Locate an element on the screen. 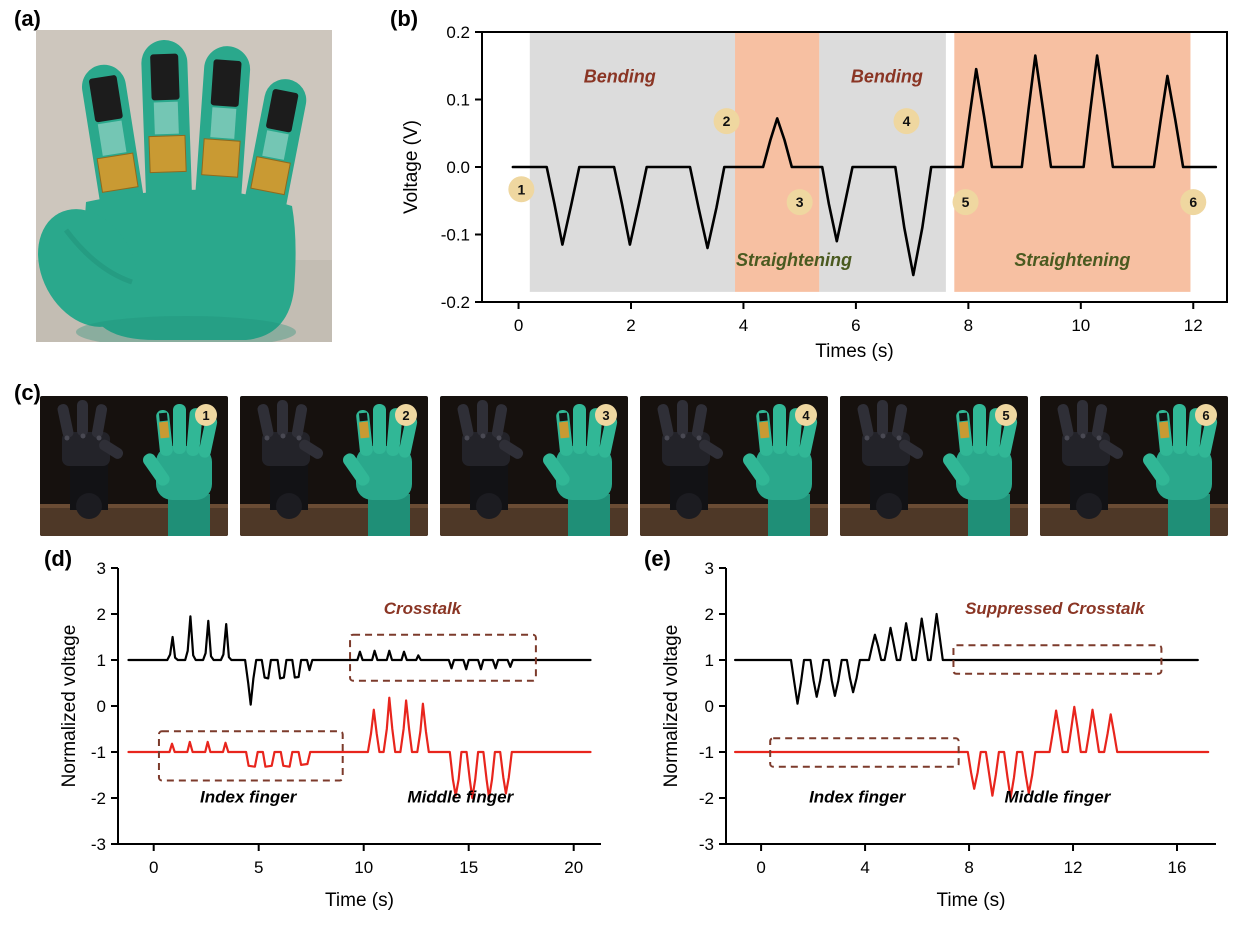 Image resolution: width=1243 pixels, height=927 pixels. photo-c-svg: 3 is located at coordinates (534, 466).